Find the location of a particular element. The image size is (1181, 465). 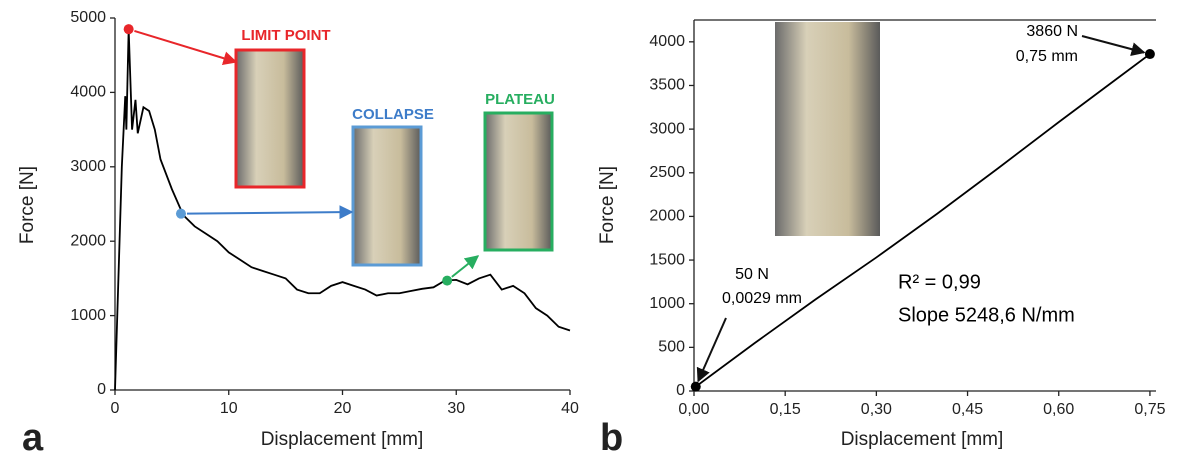

y-tick-label: 3500 is located at coordinates (667, 85).